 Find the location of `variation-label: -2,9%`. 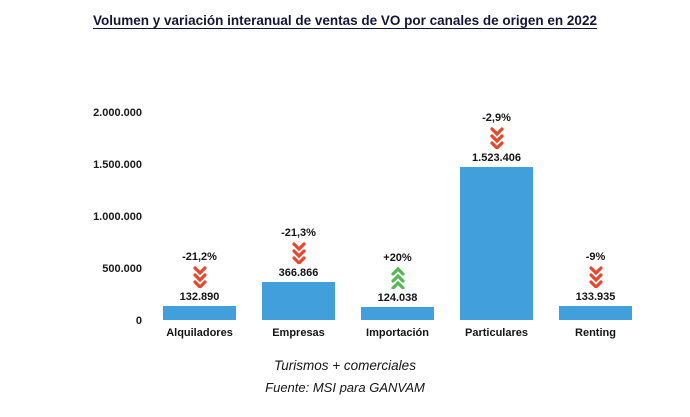

variation-label: -2,9% is located at coordinates (496, 118).